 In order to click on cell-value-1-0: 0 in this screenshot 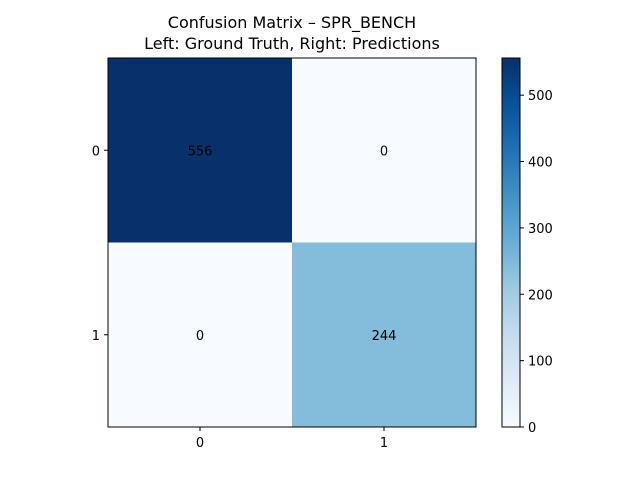, I will do `click(200, 336)`.